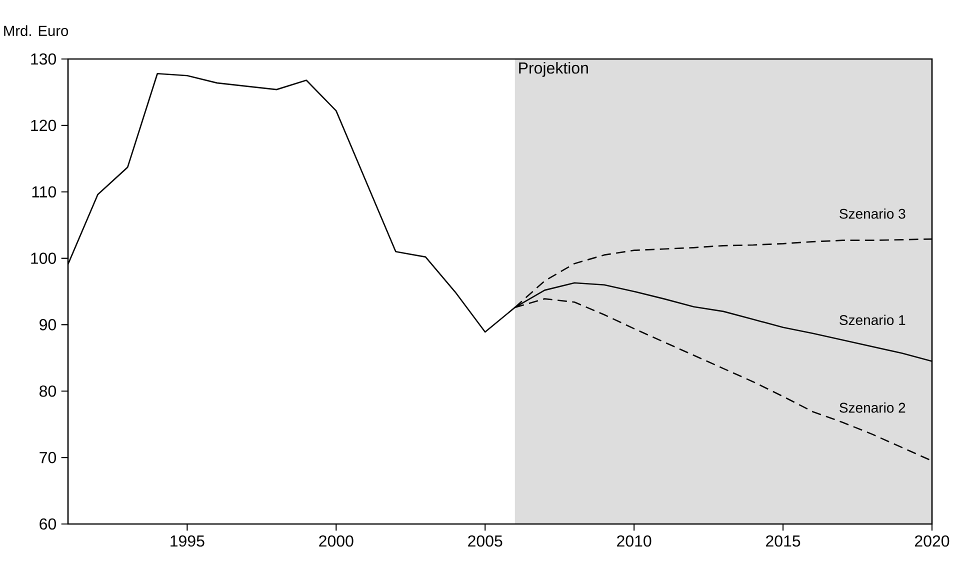 The height and width of the screenshot is (564, 957). What do you see at coordinates (48, 524) in the screenshot?
I see `y-tick-label: 60` at bounding box center [48, 524].